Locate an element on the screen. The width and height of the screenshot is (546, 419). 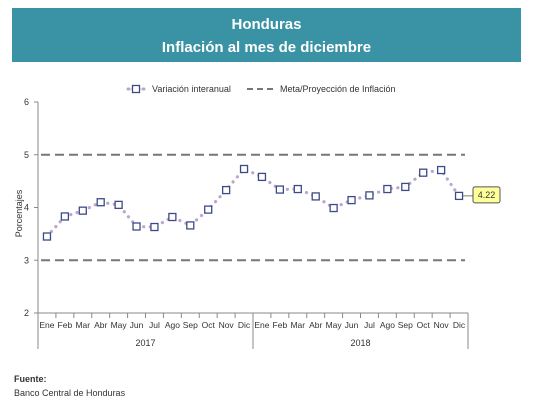
annotation-label: 4.22 is located at coordinates (487, 195).